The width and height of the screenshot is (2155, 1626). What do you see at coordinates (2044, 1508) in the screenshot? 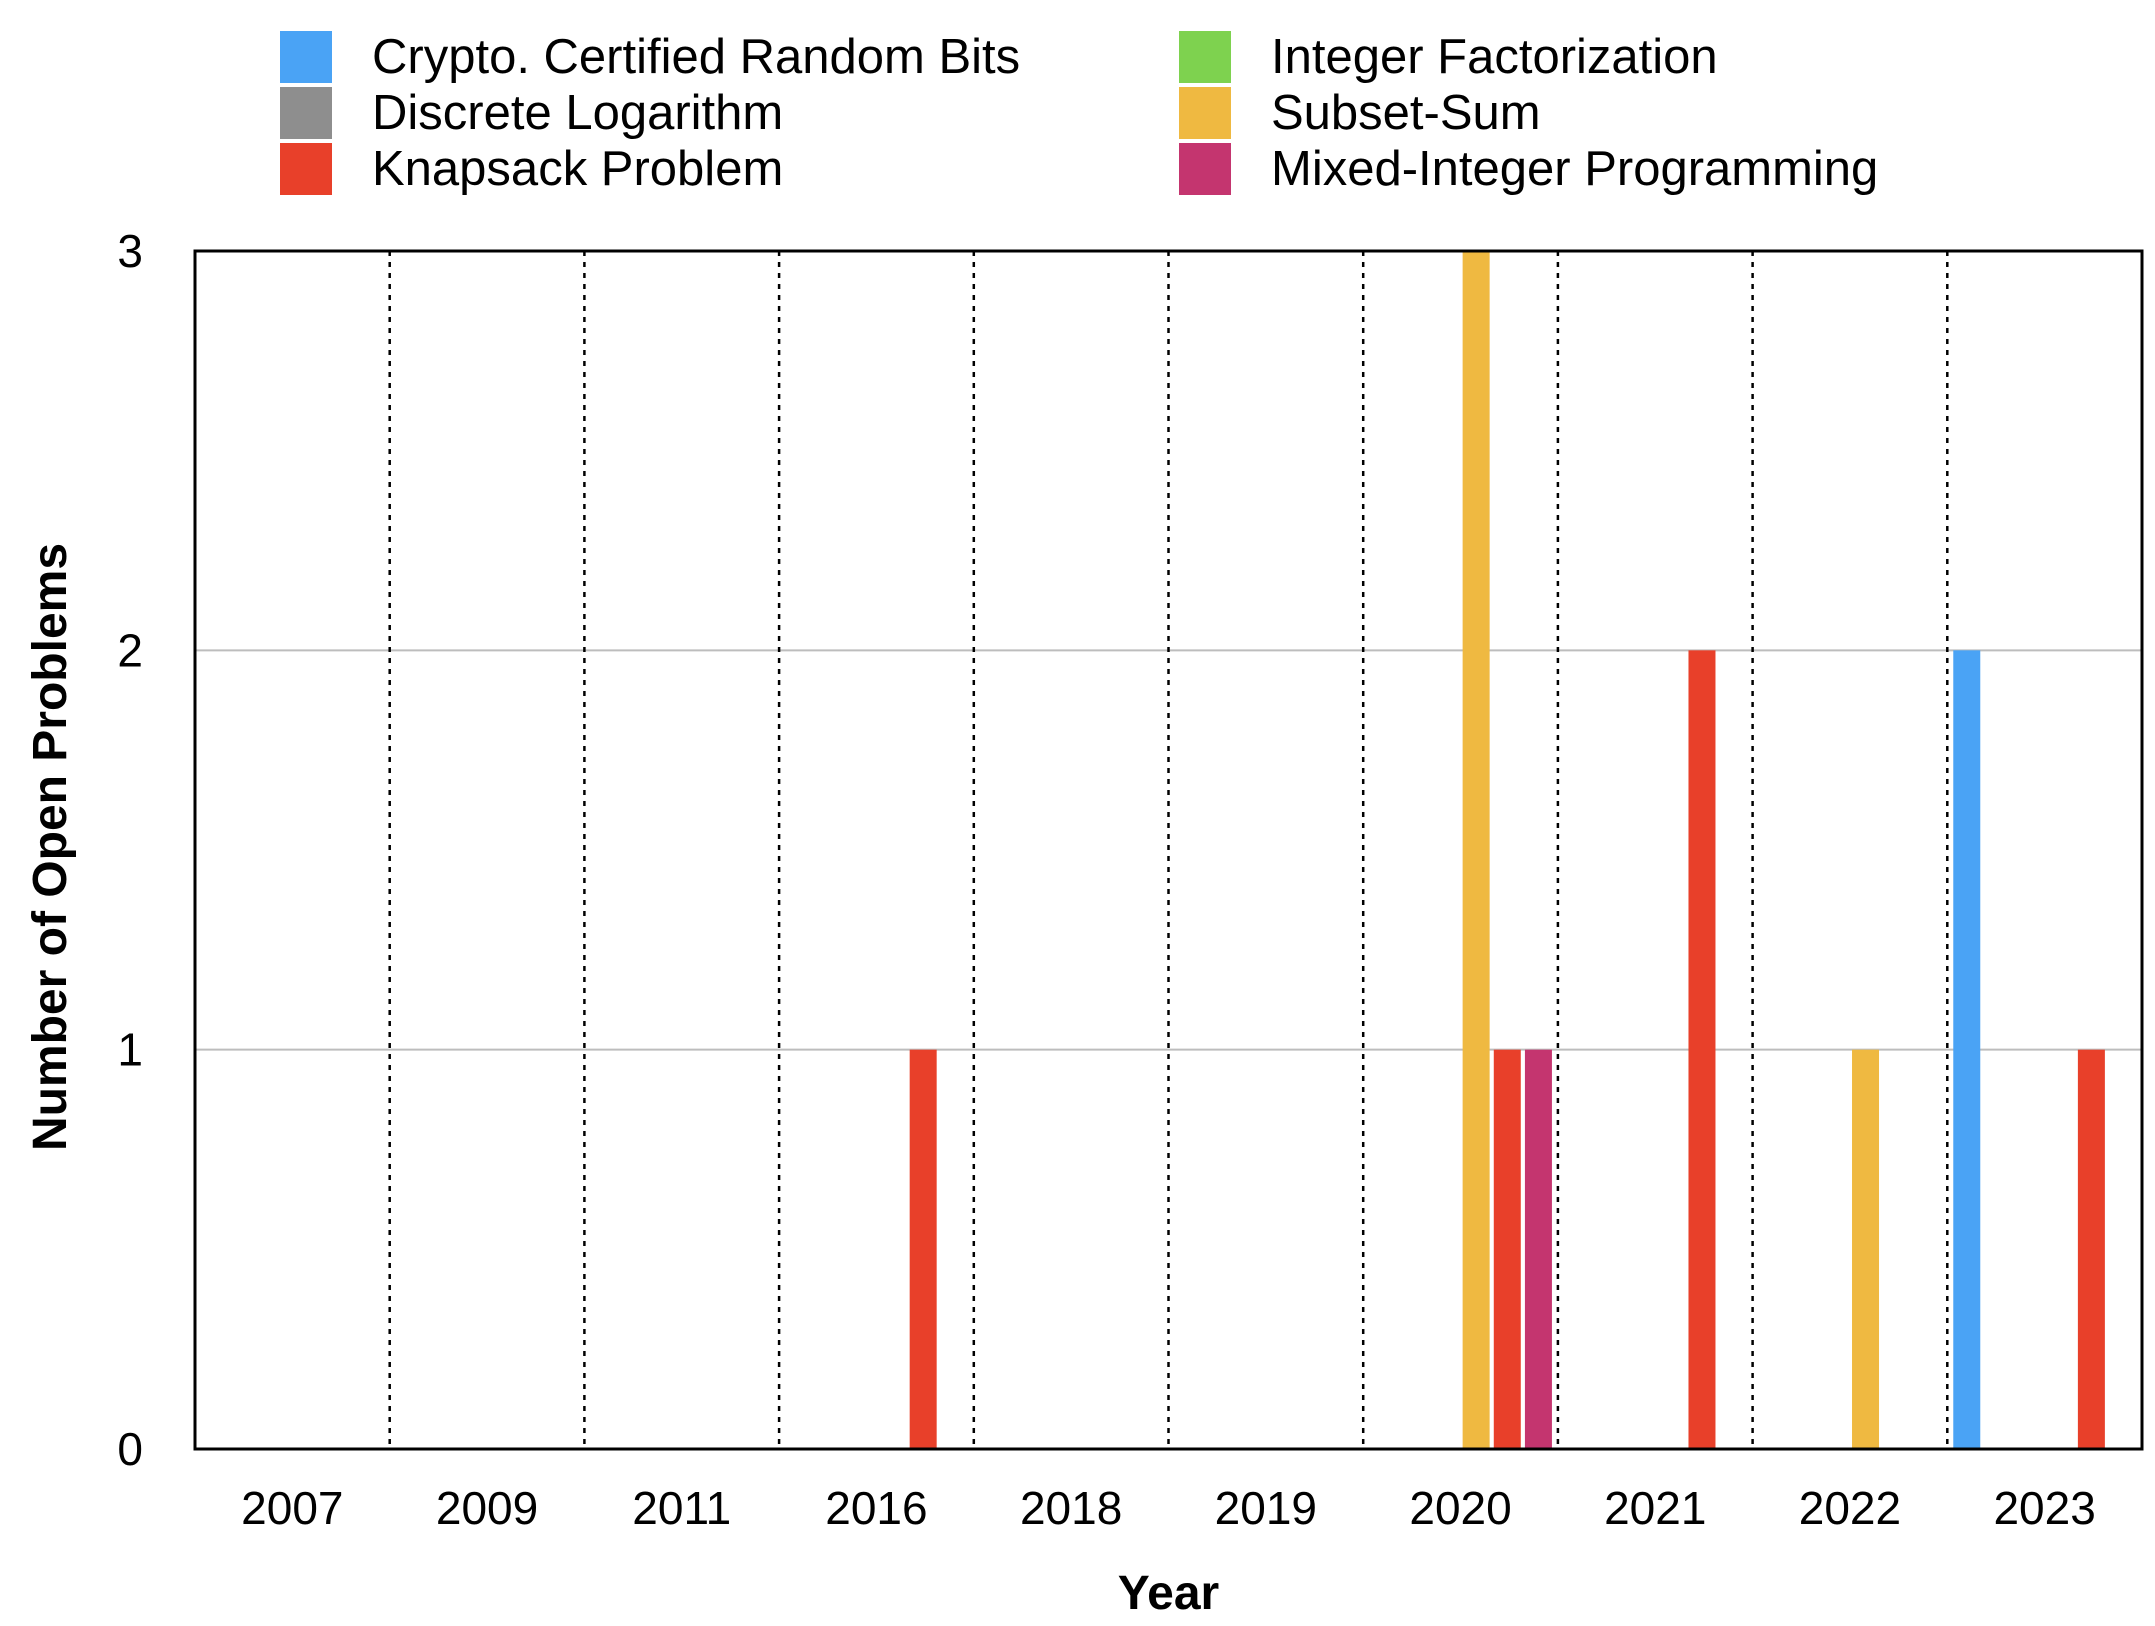
I see `x-tick-label: 2023` at bounding box center [2044, 1508].